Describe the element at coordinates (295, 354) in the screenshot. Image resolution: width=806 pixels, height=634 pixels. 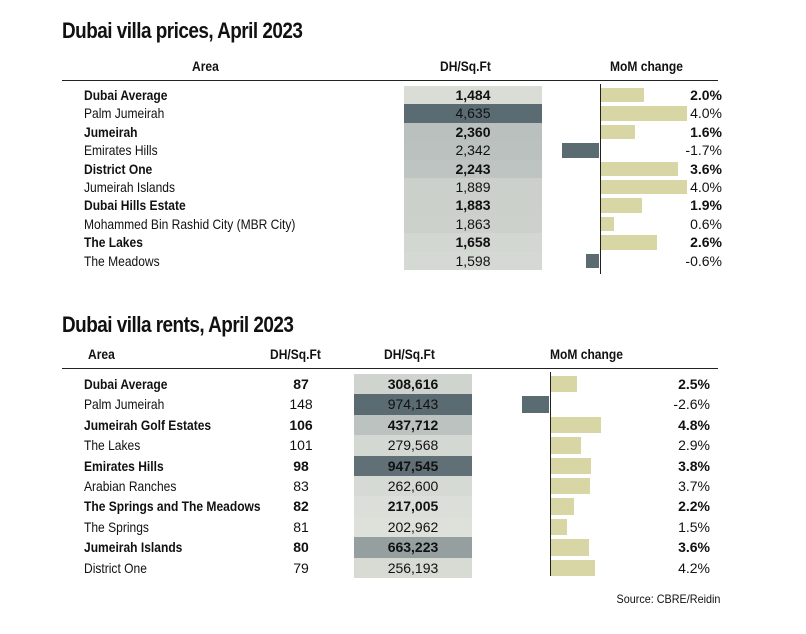
I see `rents-header-rent-sqft: DH/Sq.Ft` at that location.